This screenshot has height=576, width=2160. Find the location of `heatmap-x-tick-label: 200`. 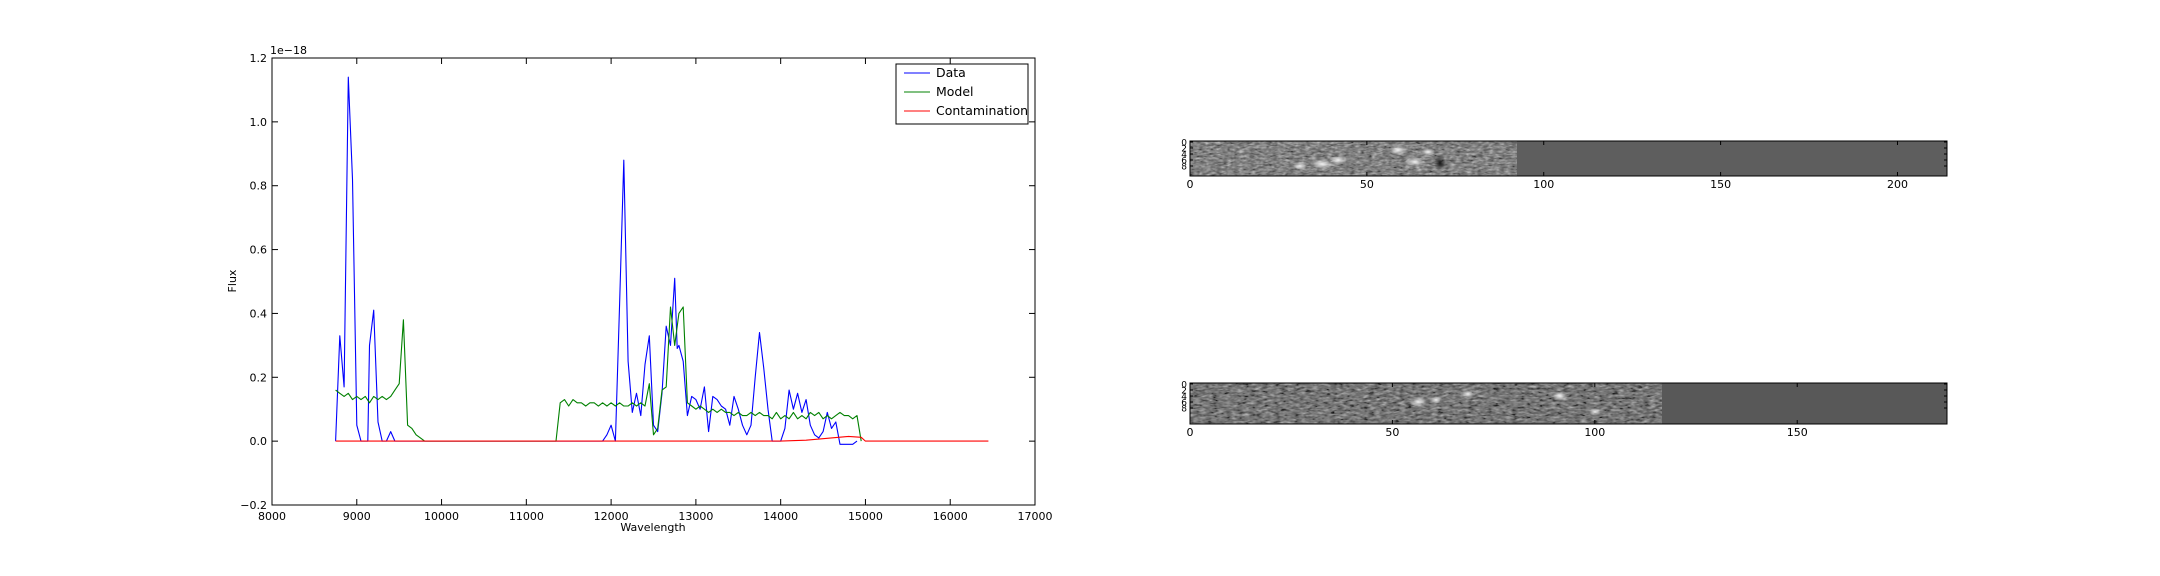

heatmap-x-tick-label: 200 is located at coordinates (1897, 184).